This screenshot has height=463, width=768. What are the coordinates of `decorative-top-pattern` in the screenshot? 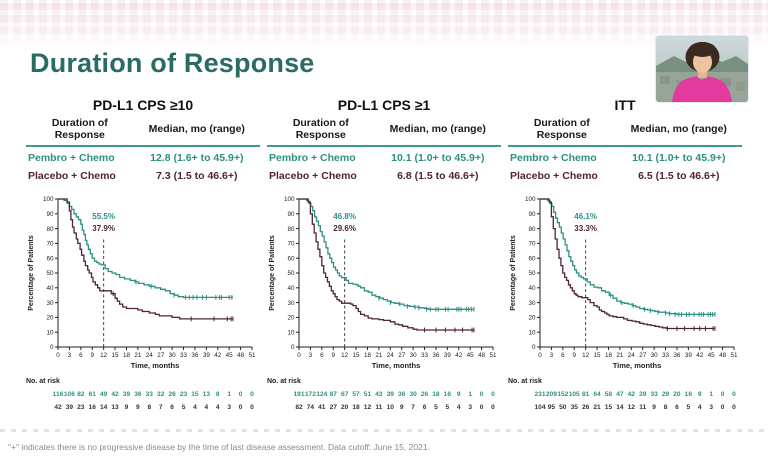 It's located at (384, 23).